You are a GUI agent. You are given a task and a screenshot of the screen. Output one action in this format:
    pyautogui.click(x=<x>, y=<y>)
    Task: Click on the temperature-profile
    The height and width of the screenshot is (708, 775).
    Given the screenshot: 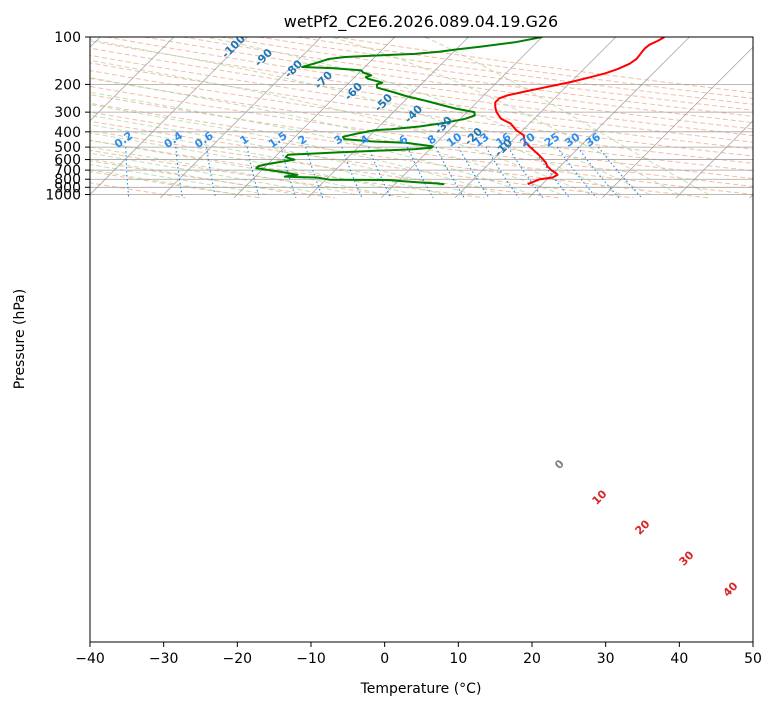 What is the action you would take?
    pyautogui.click(x=579, y=111)
    